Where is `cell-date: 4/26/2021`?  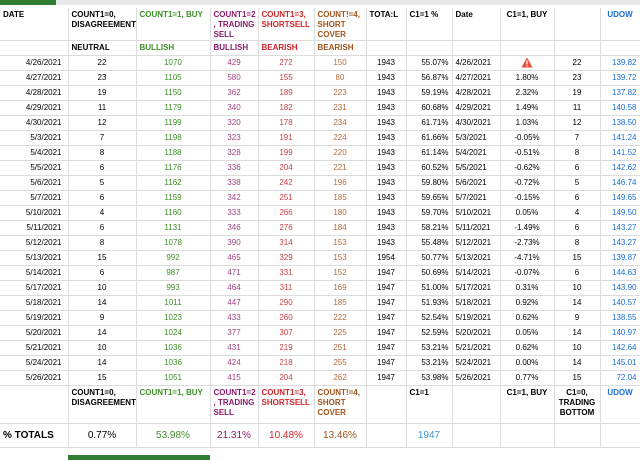 cell-date: 4/26/2021 is located at coordinates (34, 63).